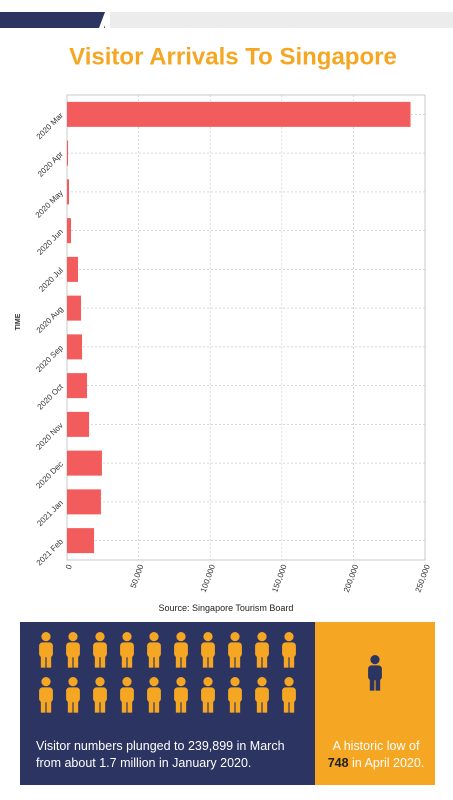 The height and width of the screenshot is (800, 453). What do you see at coordinates (50, 513) in the screenshot?
I see `y-tick-label: 2021 Jan` at bounding box center [50, 513].